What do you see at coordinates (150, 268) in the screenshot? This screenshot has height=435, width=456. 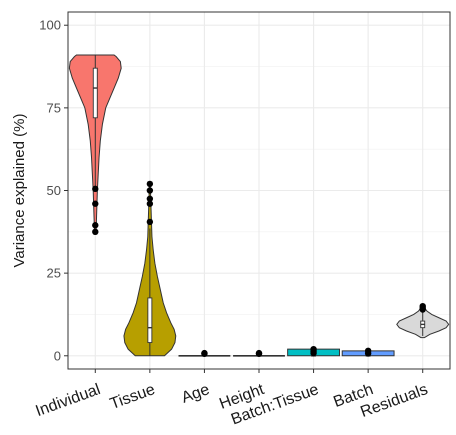 I see `violin-tissue` at bounding box center [150, 268].